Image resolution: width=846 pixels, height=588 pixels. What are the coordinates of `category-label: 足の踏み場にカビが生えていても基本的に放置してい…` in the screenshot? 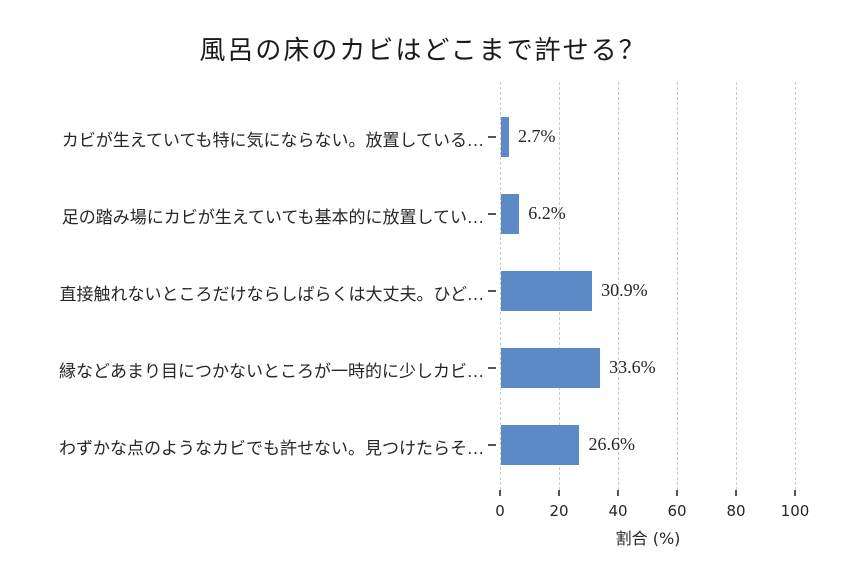 It's located at (272, 217).